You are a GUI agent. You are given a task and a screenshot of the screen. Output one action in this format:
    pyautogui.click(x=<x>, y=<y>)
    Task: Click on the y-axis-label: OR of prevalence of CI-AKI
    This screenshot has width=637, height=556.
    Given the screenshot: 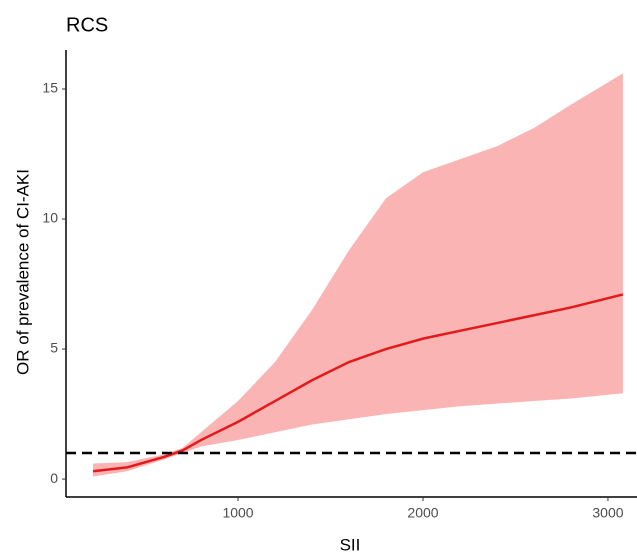 What is the action you would take?
    pyautogui.click(x=22, y=272)
    